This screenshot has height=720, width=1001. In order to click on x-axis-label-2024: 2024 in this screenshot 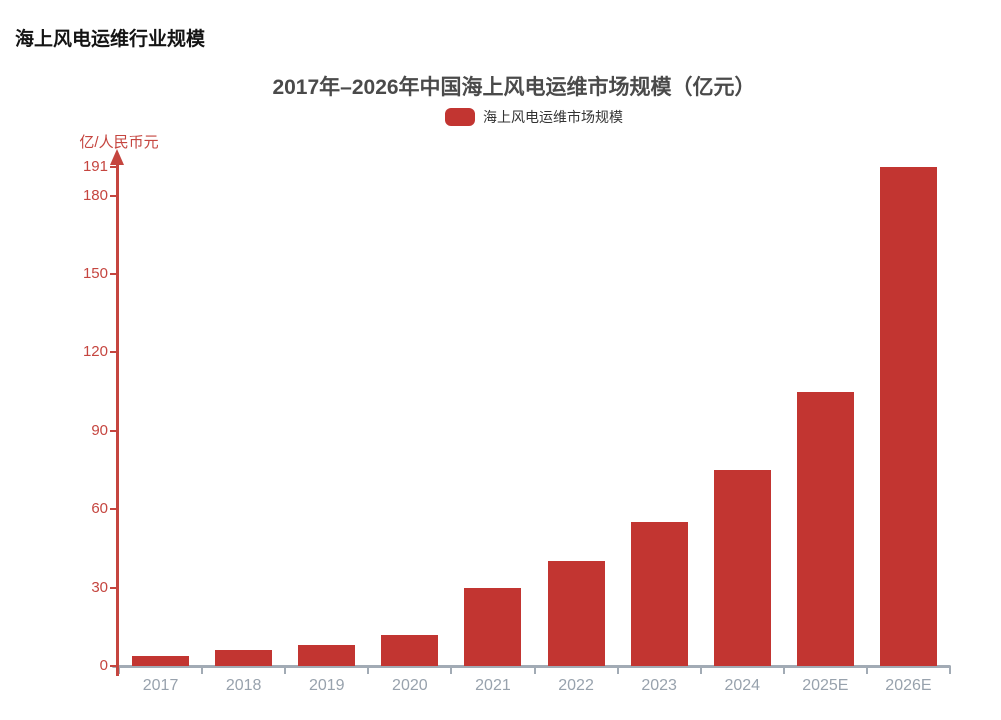, I will do `click(742, 685)`.